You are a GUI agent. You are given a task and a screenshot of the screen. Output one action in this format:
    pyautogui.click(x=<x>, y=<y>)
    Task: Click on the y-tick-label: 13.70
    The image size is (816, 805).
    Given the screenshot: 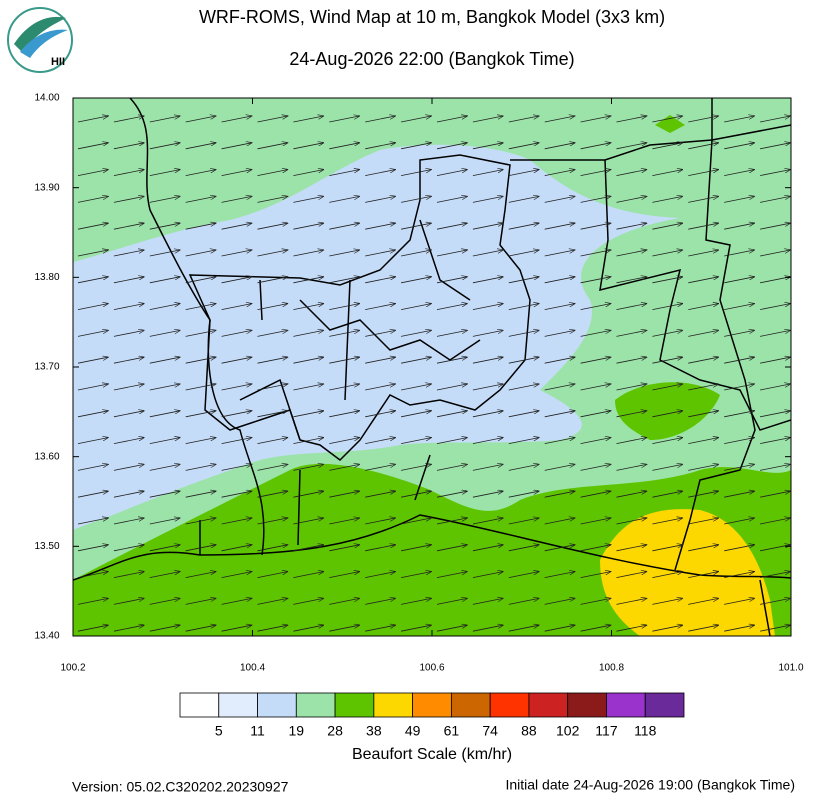 What is the action you would take?
    pyautogui.click(x=46, y=367)
    